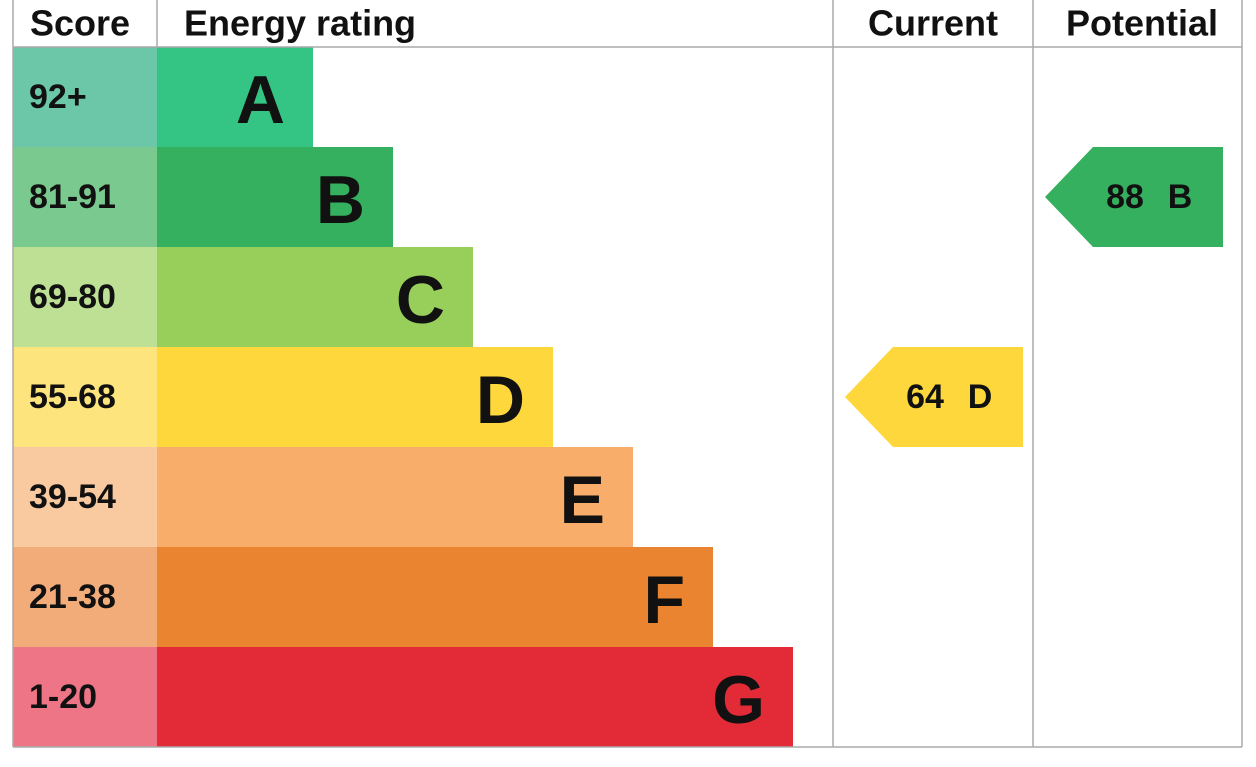 This screenshot has width=1256, height=767. Describe the element at coordinates (1180, 197) in the screenshot. I see `potential-rating: B` at that location.